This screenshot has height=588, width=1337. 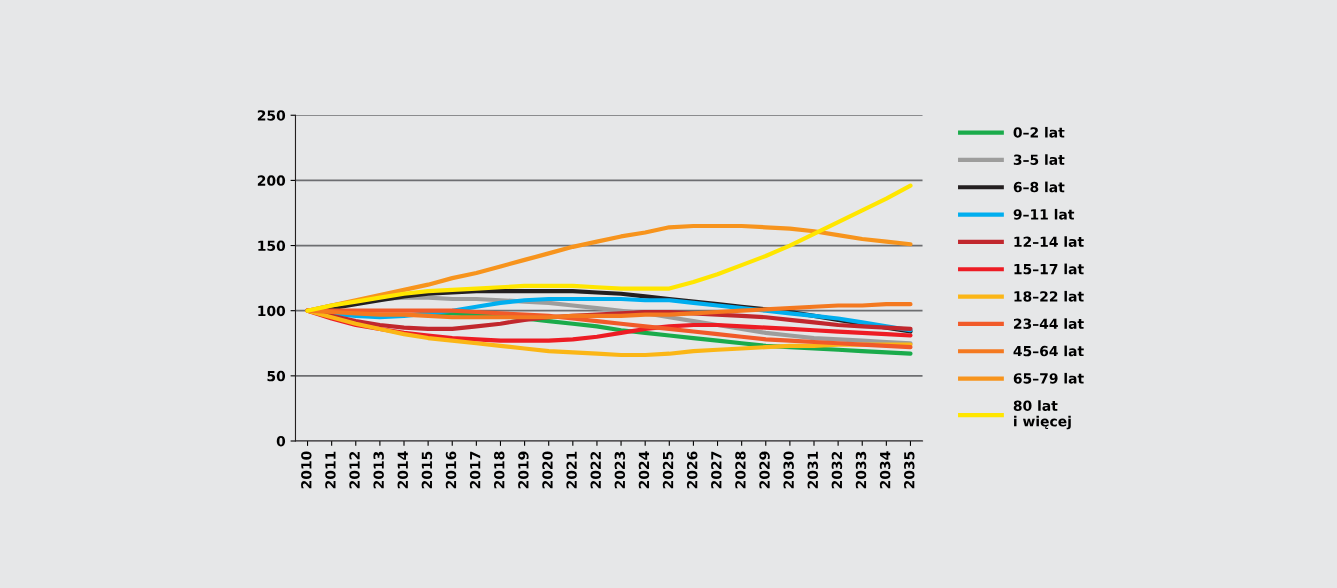 I want to click on legend-label: 6–8 lat, so click(x=1039, y=187).